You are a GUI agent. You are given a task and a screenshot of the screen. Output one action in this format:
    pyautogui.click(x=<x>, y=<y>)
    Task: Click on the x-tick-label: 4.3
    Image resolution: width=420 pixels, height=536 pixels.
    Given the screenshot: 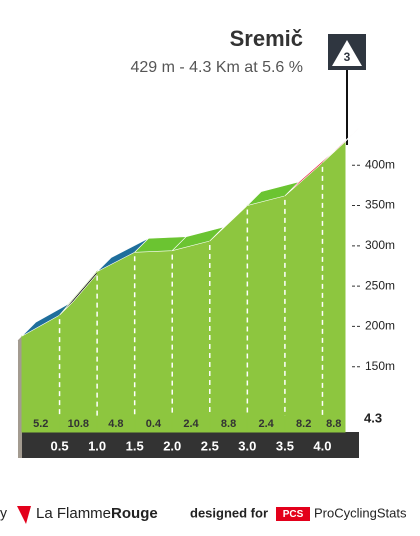 What is the action you would take?
    pyautogui.click(x=373, y=417)
    